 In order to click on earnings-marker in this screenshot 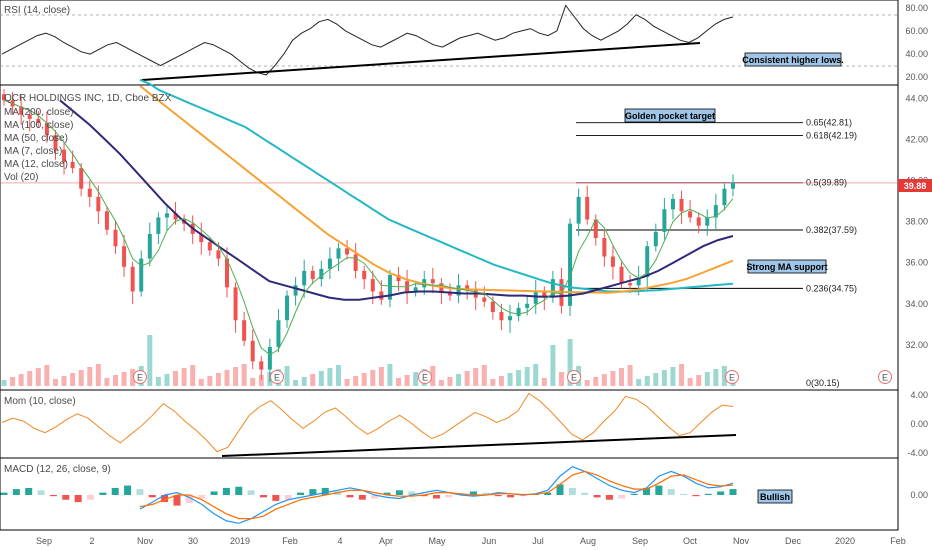, I will do `click(277, 377)`.